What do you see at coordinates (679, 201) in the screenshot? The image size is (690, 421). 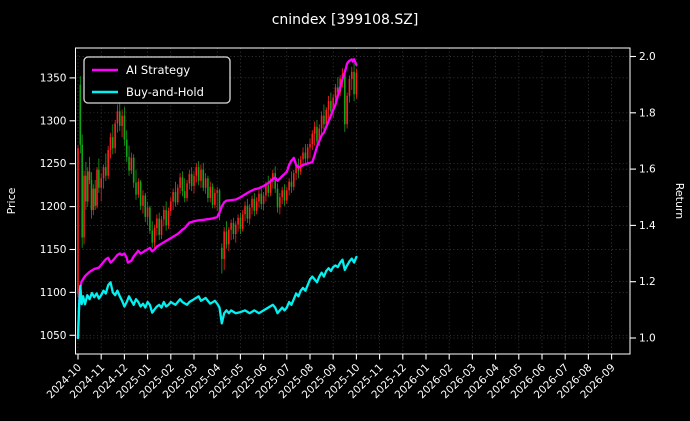 I see `right-axis-label: Return` at bounding box center [679, 201].